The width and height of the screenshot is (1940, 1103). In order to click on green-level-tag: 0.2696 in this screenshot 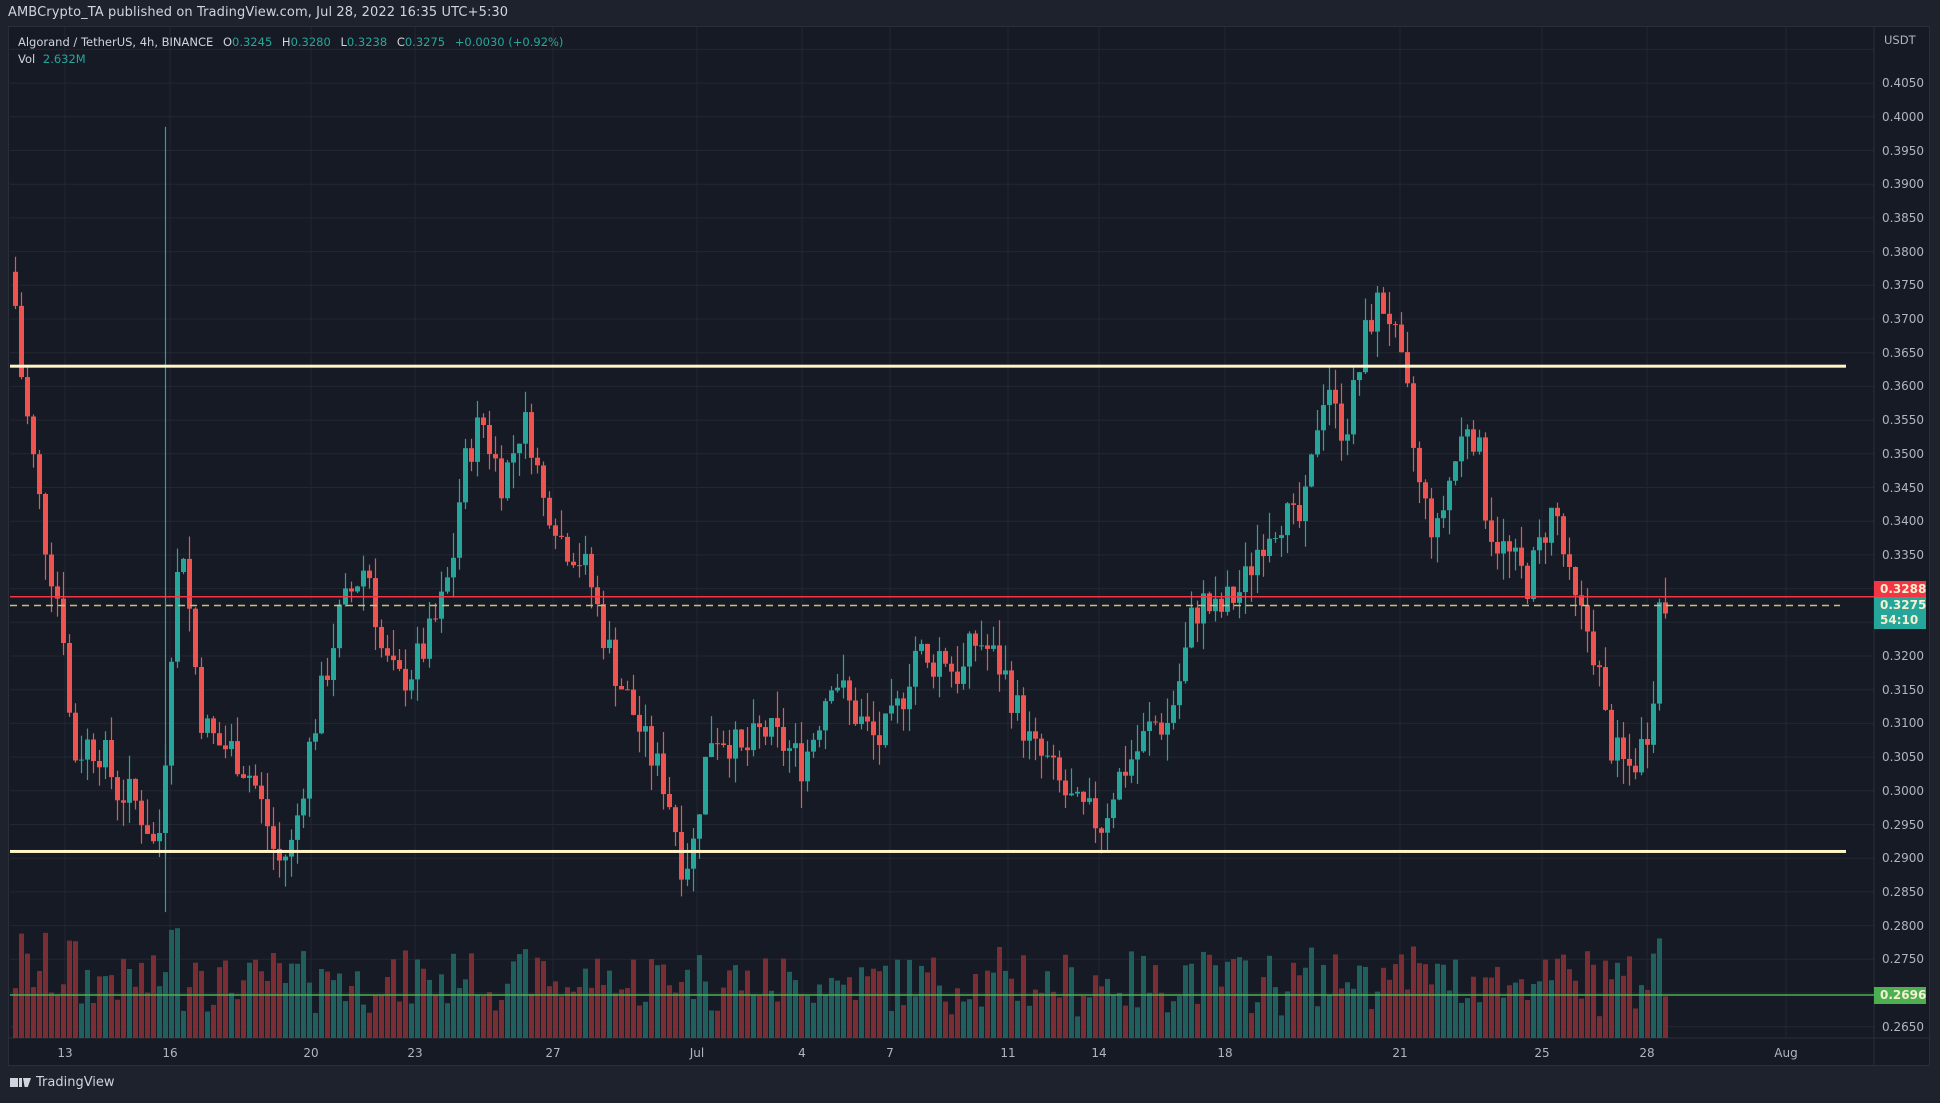, I will do `click(1900, 995)`.